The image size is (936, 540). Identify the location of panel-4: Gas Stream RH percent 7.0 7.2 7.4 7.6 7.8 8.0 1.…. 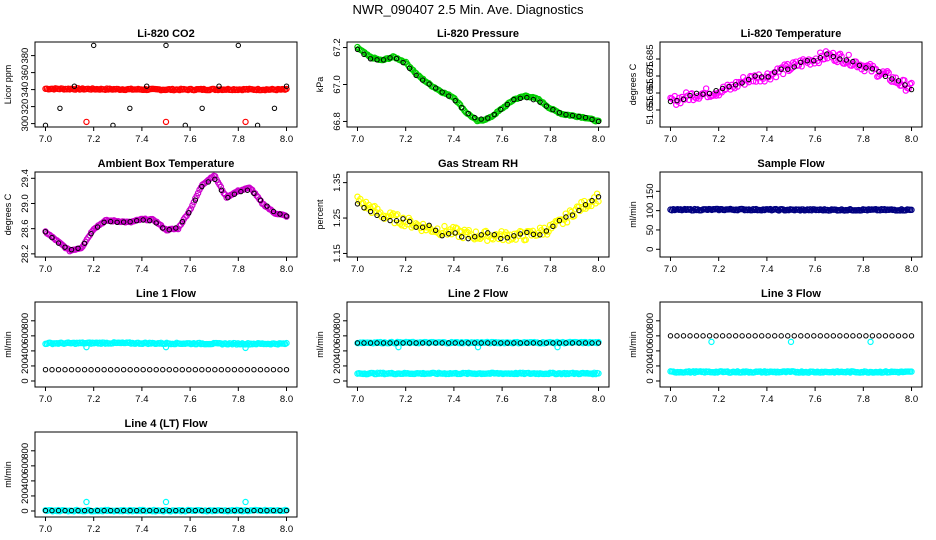
(462, 216).